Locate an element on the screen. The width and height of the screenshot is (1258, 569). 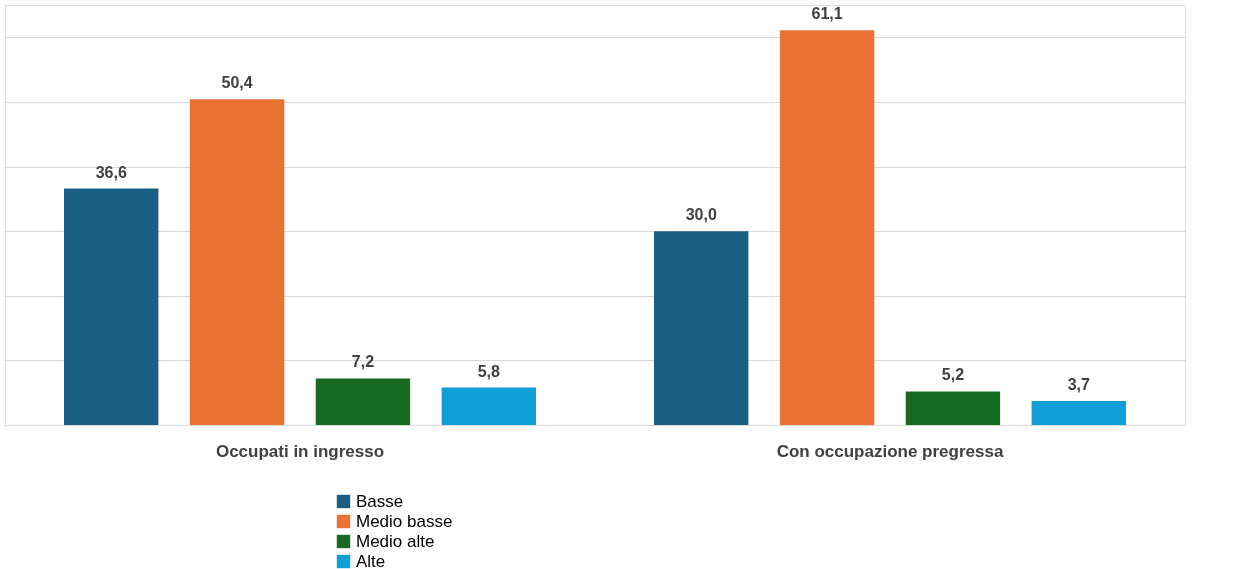
data-label: 61,1 is located at coordinates (827, 14).